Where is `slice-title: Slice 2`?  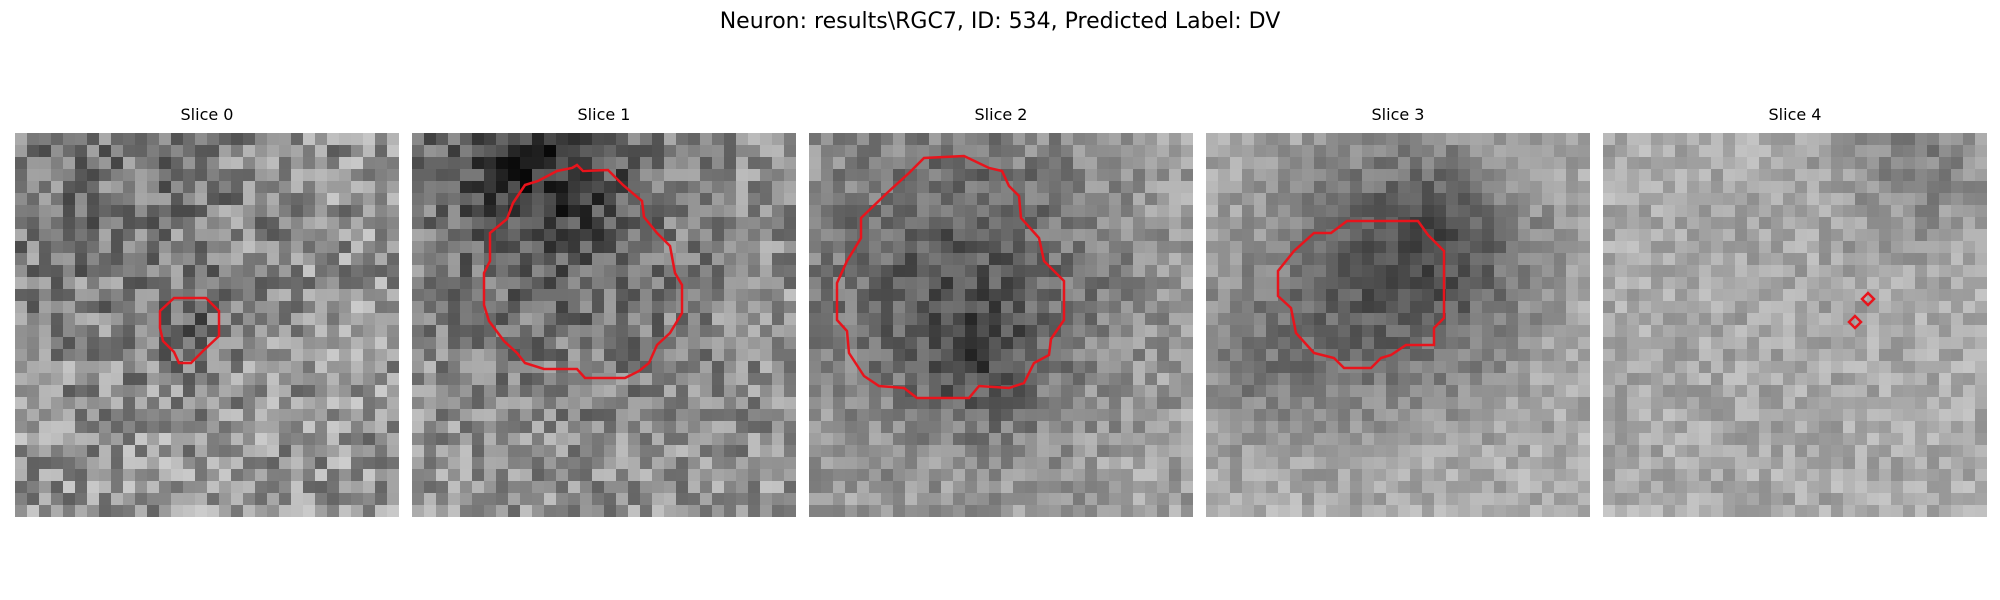 slice-title: Slice 2 is located at coordinates (1001, 114).